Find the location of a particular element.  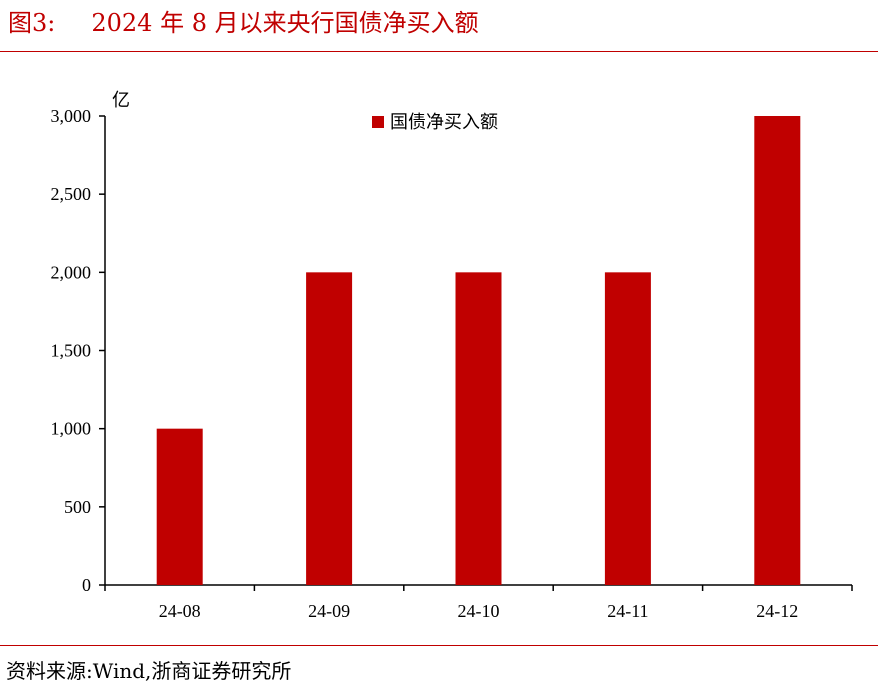

x-tick-label: 24-12 is located at coordinates (777, 611).